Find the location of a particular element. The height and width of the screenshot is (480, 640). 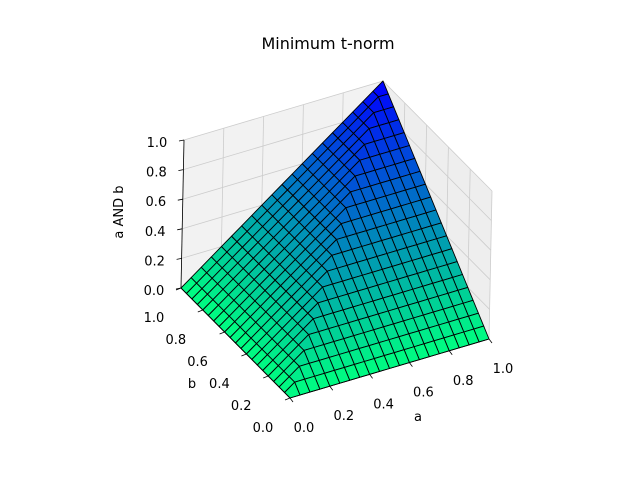

x-tick-label: 0.6 is located at coordinates (423, 393).